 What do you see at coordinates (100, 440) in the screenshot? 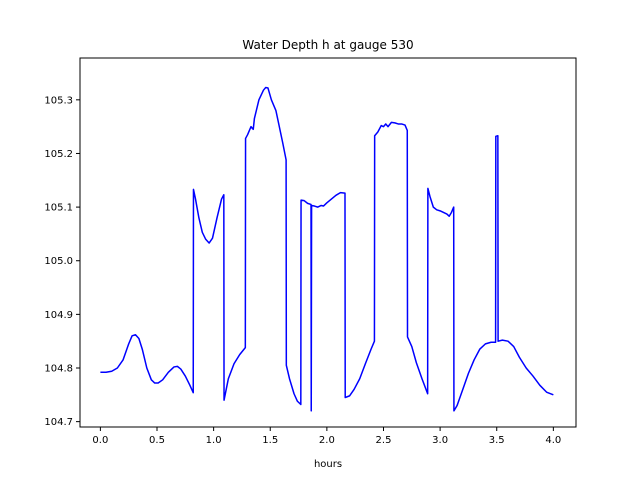
I see `x-tick-label: 0.0` at bounding box center [100, 440].